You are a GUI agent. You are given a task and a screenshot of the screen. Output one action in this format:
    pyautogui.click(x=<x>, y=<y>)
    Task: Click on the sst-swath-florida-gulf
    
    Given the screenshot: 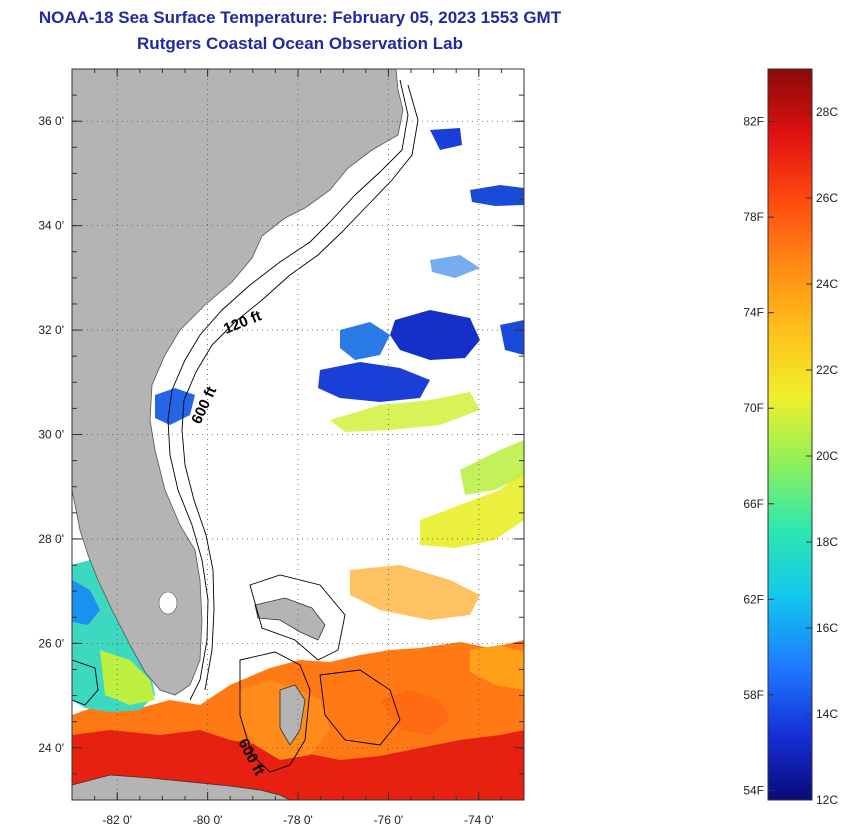 What is the action you would take?
    pyautogui.click(x=113, y=636)
    